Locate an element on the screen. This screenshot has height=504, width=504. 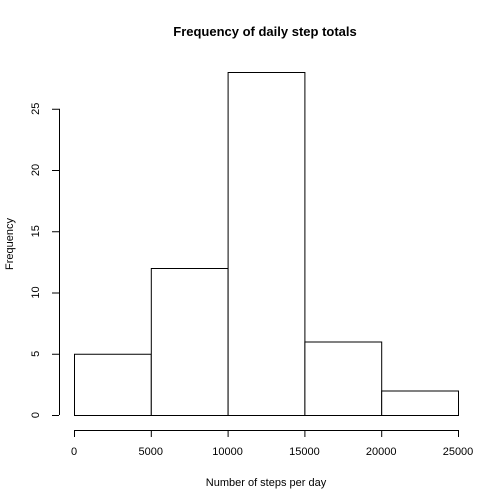
x-tick-label: 0 is located at coordinates (74, 452).